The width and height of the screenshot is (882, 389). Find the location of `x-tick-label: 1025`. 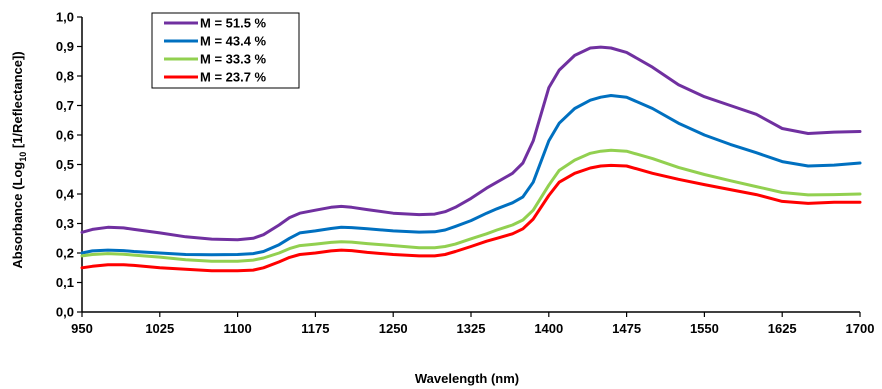

x-tick-label: 1025 is located at coordinates (159, 328).